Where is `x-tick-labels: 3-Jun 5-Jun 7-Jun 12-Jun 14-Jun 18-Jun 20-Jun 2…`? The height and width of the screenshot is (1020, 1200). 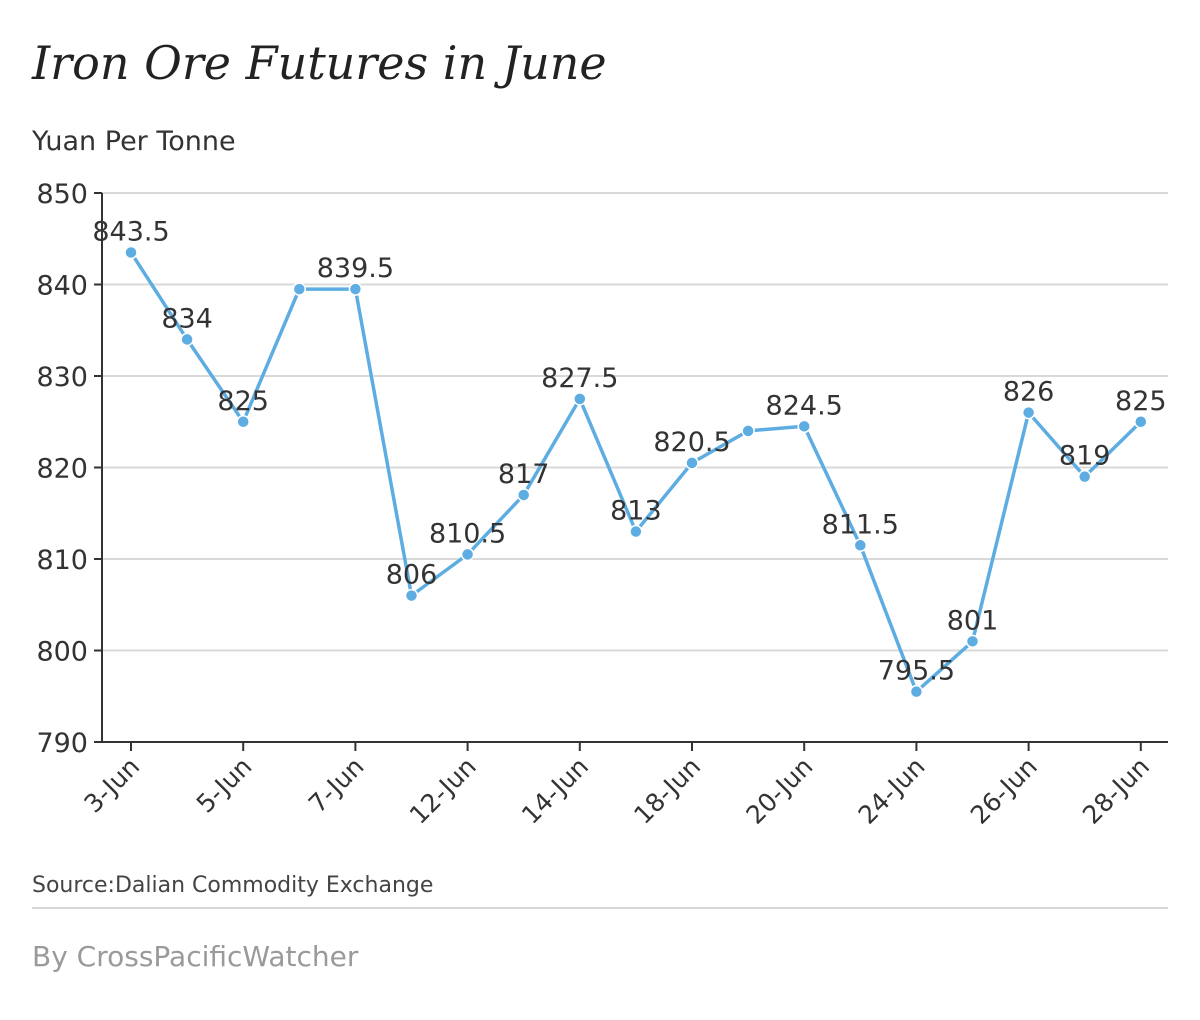
x-tick-labels: 3-Jun 5-Jun 7-Jun 12-Jun 14-Jun 18-Jun 20-Jun 2… is located at coordinates (616, 791).